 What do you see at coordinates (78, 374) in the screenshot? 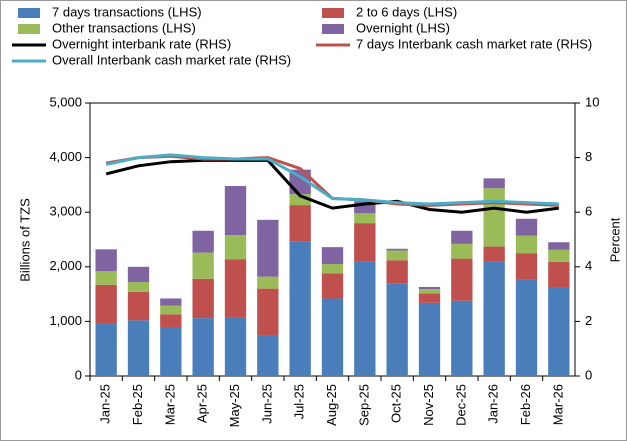
I see `y-tick-label: 0` at bounding box center [78, 374].